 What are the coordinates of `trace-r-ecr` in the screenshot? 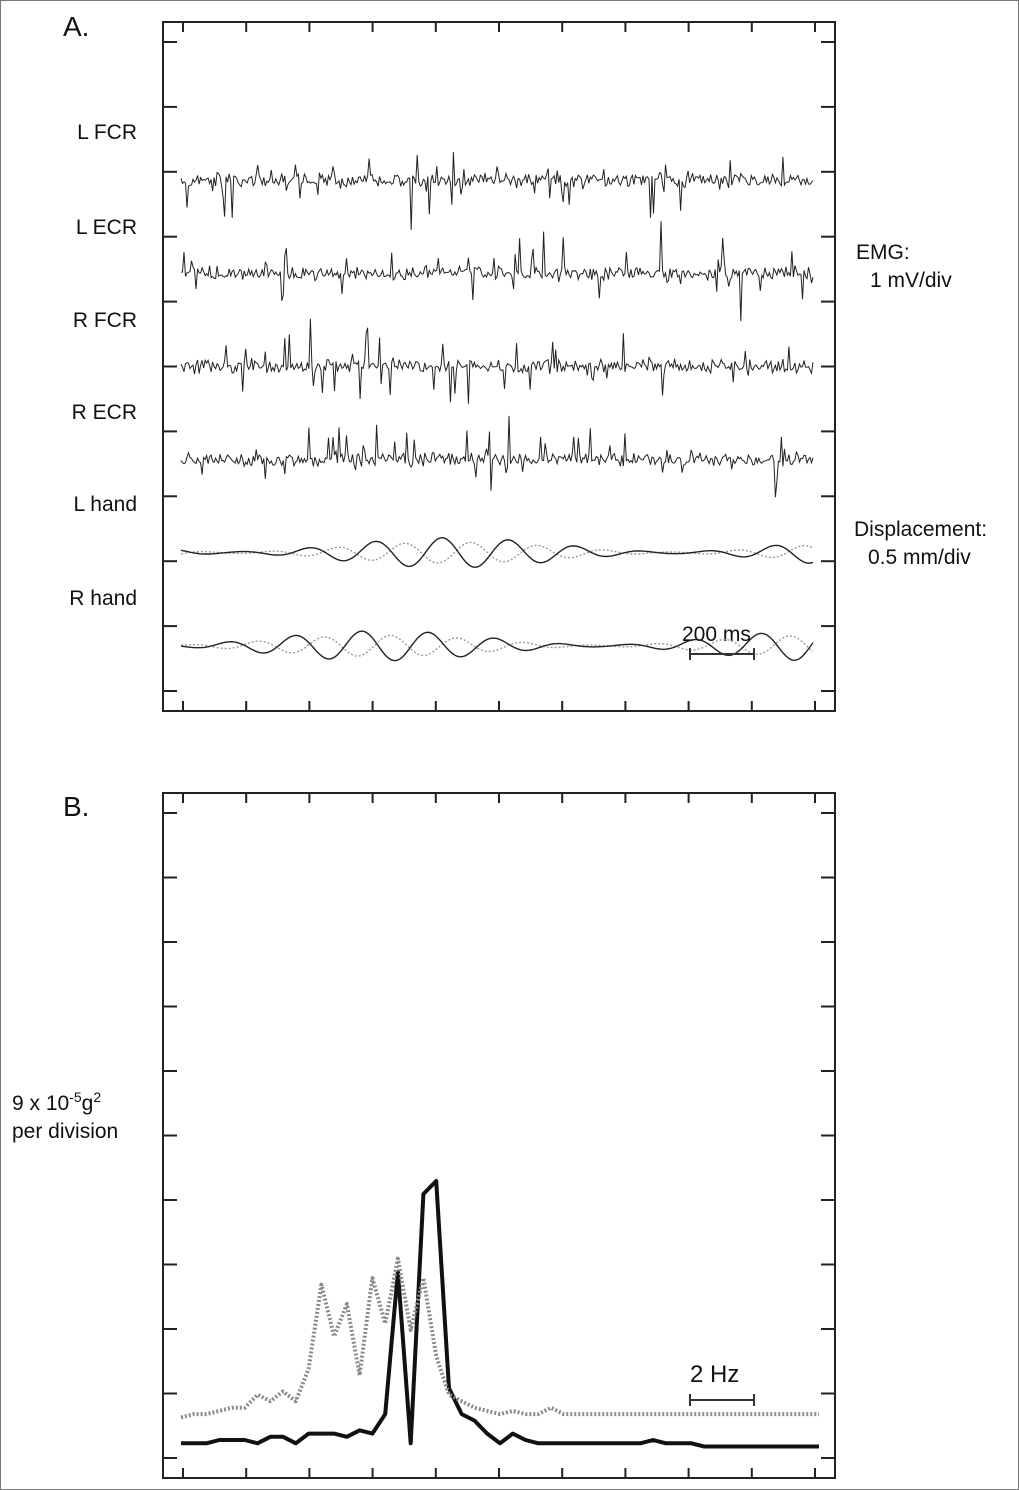 It's located at (497, 456).